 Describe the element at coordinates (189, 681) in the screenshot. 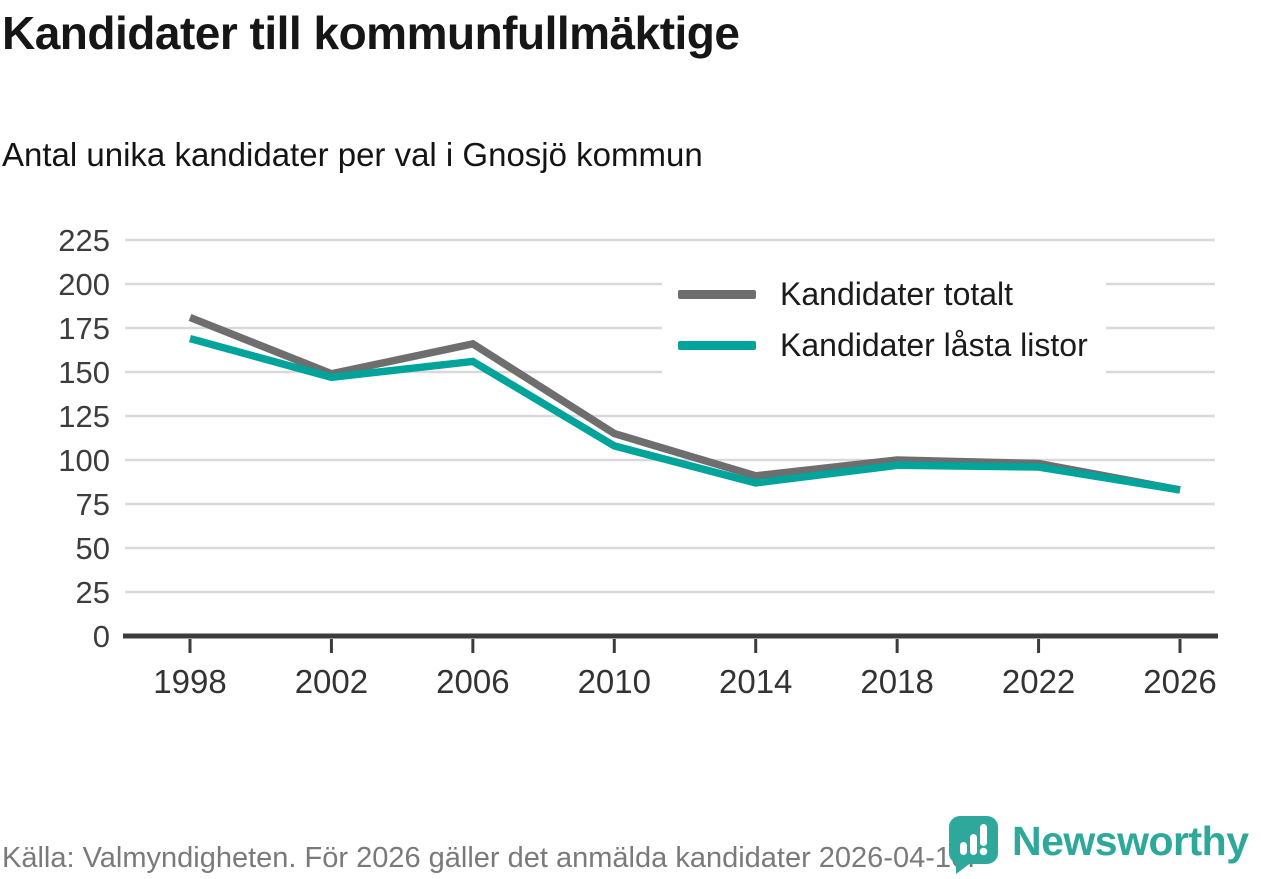

I see `x-tick-label: 1998` at that location.